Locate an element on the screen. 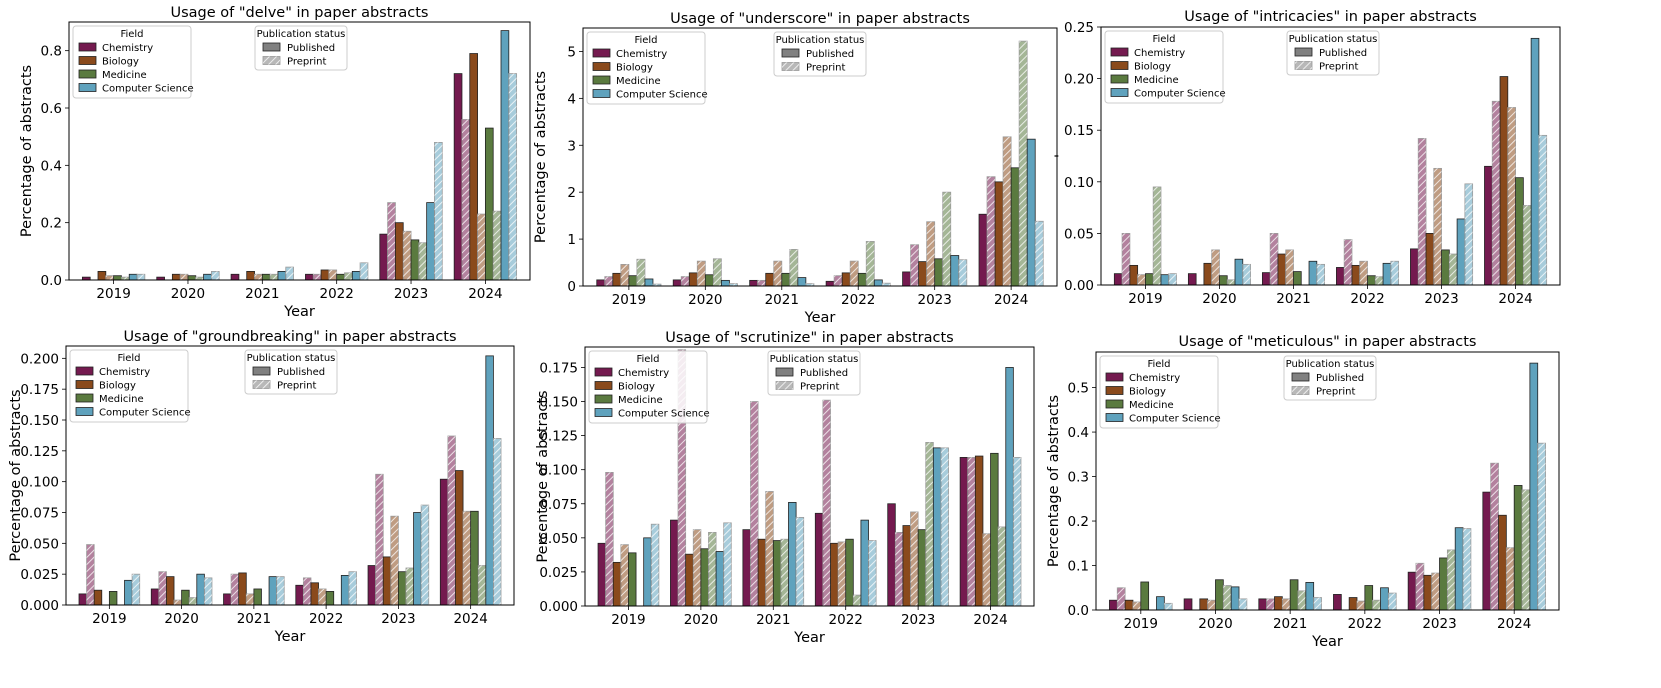  legend-title: Publication status is located at coordinates (1333, 39).